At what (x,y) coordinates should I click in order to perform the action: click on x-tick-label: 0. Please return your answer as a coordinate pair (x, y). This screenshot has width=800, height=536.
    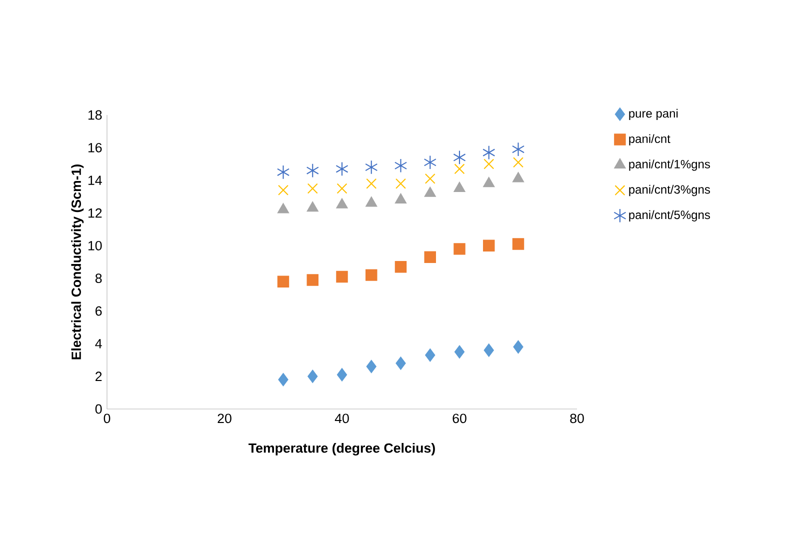
    Looking at the image, I should click on (107, 419).